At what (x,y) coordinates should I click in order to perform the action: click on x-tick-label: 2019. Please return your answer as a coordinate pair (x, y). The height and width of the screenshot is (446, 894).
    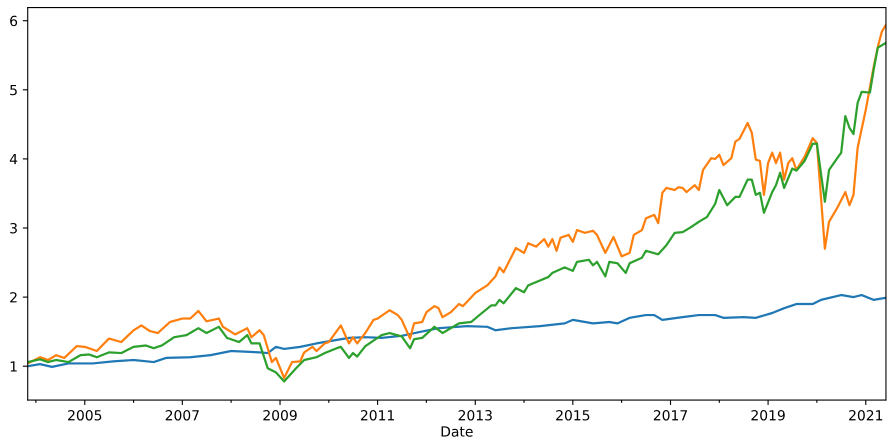
    Looking at the image, I should click on (768, 415).